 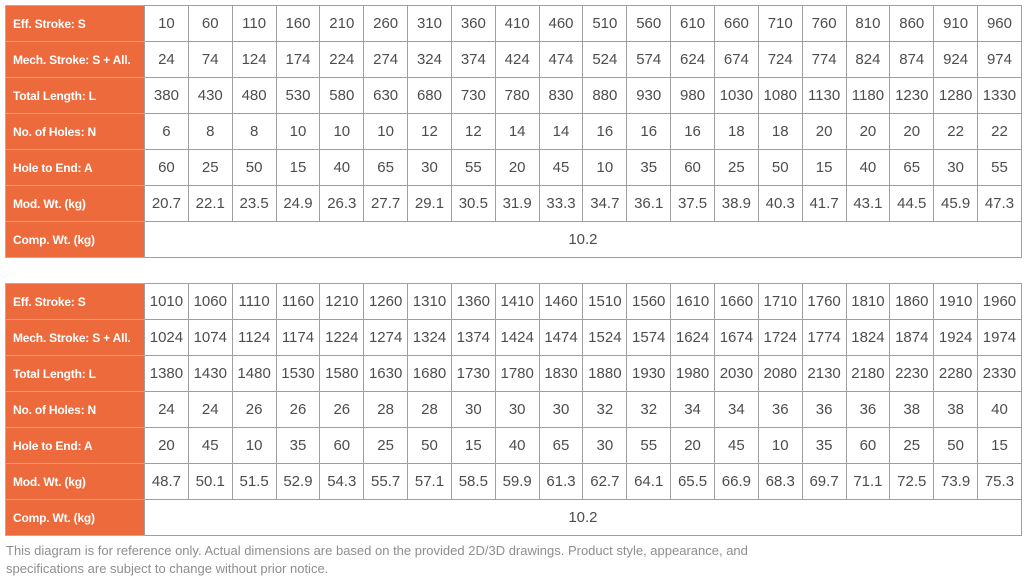 I want to click on data-cell: 630, so click(x=386, y=95).